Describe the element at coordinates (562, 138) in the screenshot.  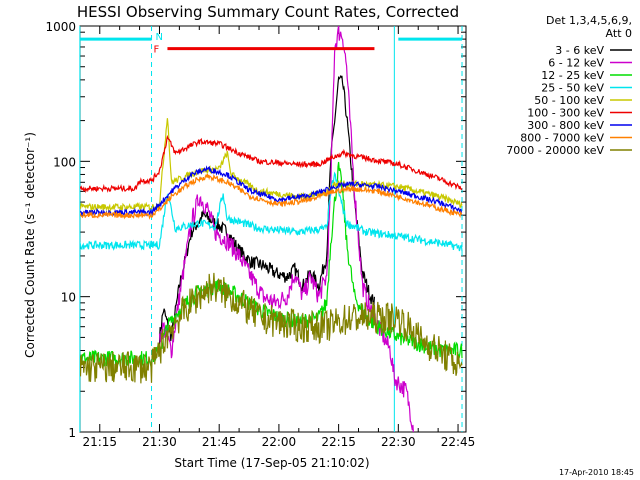
I see `legend-label: 800 - 7000 keV` at that location.